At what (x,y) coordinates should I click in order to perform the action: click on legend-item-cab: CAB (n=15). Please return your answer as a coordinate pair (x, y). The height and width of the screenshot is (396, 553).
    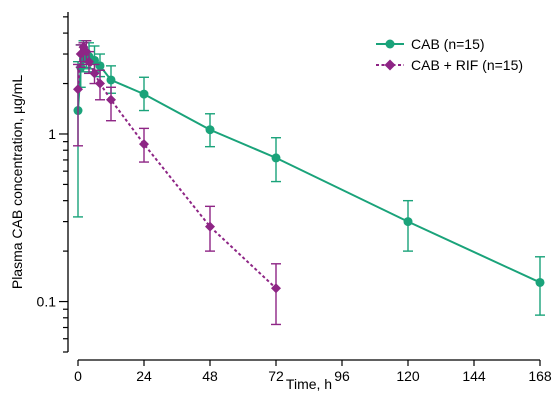
    Looking at the image, I should click on (430, 44).